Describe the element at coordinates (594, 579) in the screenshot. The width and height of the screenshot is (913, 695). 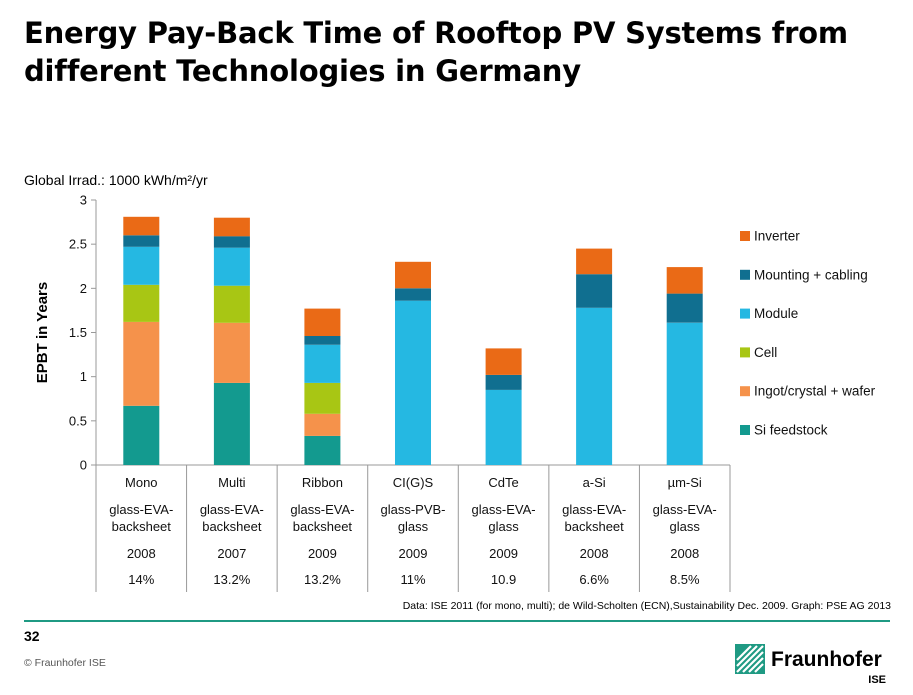
I see `table-cell: 6.6%` at that location.